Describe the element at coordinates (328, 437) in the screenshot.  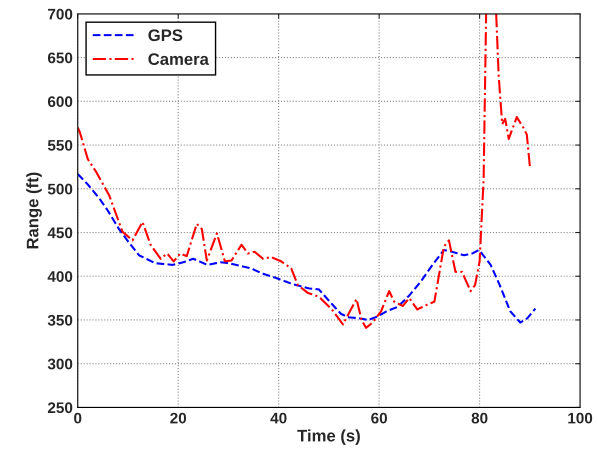
I see `x-axis-title: Time (s)` at that location.